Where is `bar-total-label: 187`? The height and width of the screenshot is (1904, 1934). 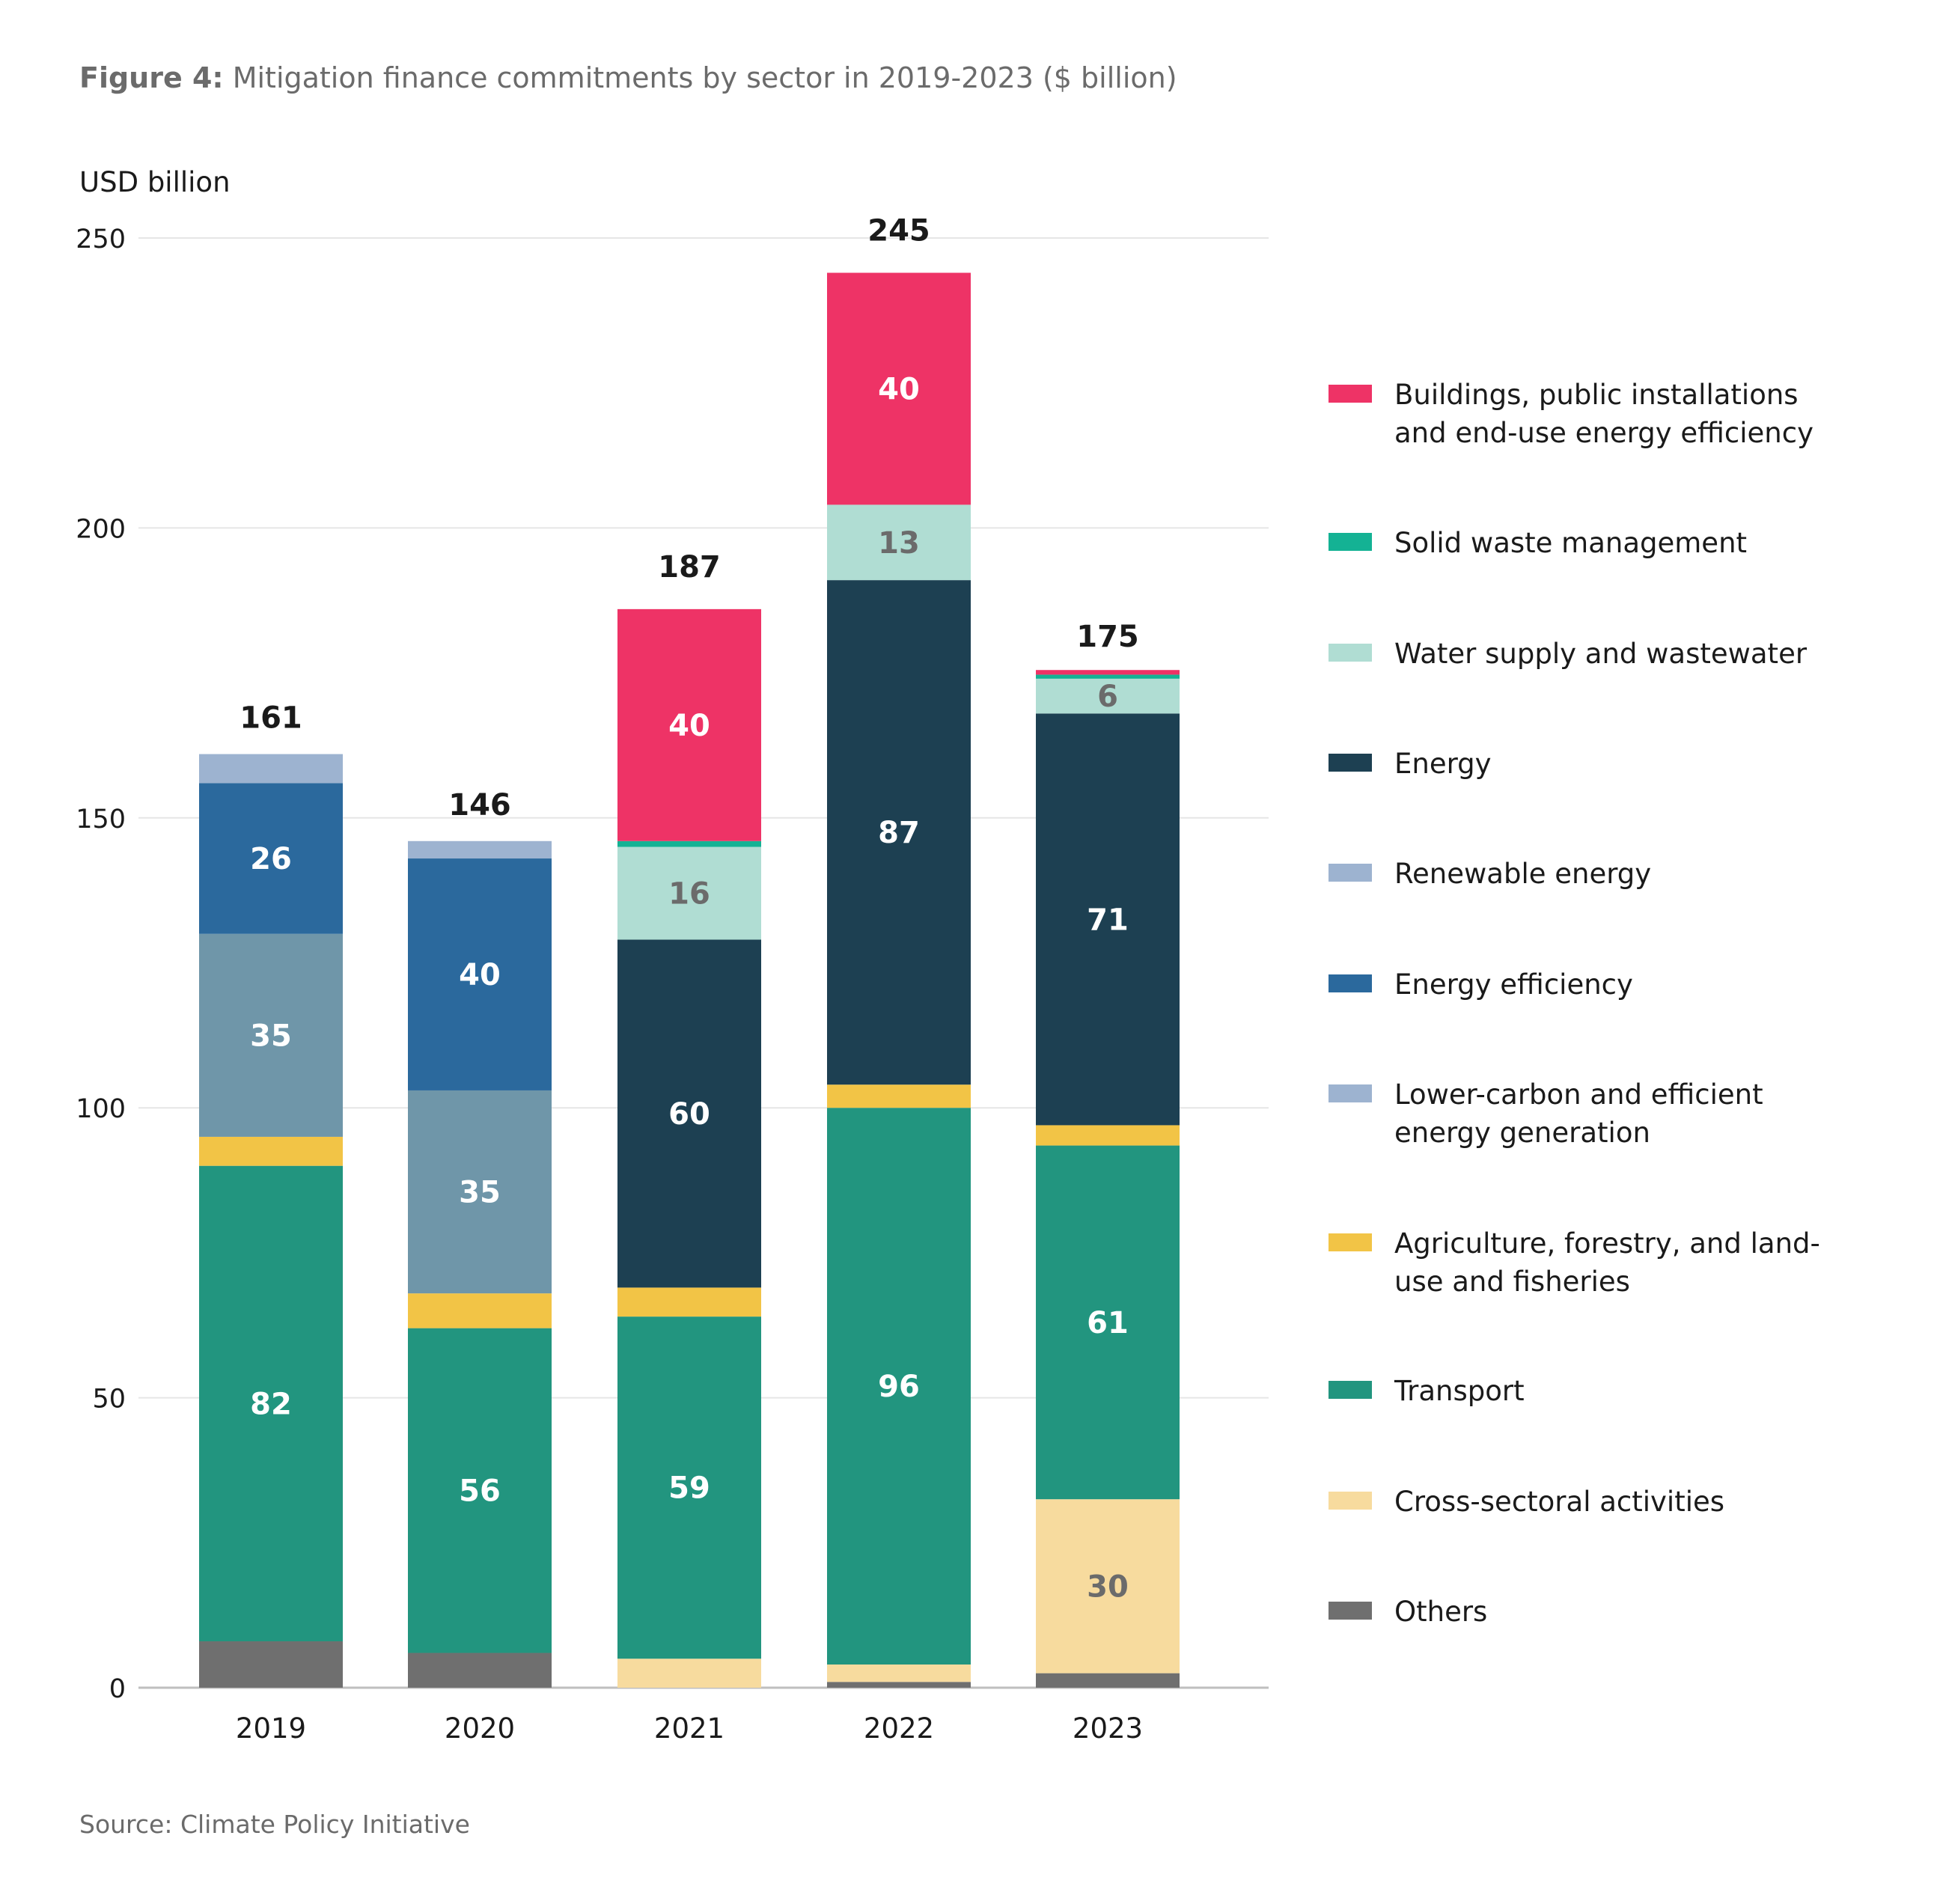
bar-total-label: 187 is located at coordinates (689, 567).